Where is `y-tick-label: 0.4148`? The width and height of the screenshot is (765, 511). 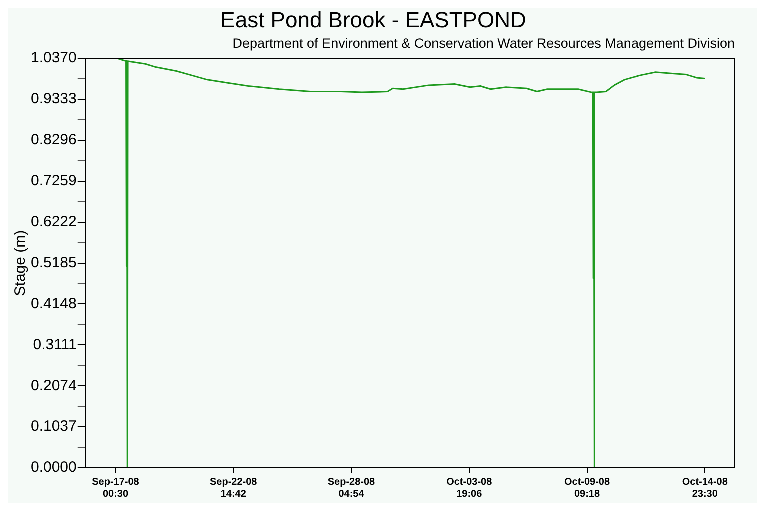 y-tick-label: 0.4148 is located at coordinates (53, 303).